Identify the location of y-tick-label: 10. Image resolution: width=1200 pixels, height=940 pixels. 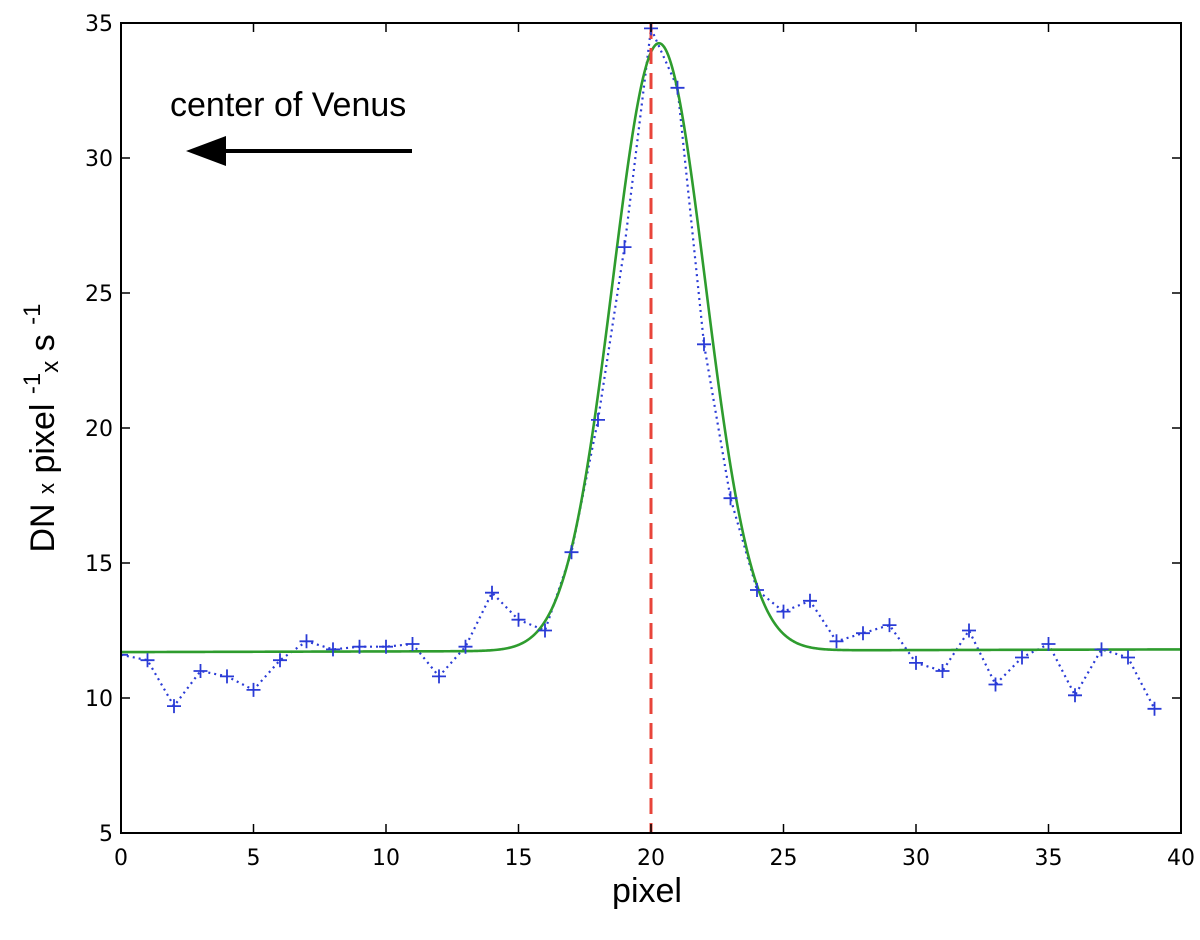
(99, 699).